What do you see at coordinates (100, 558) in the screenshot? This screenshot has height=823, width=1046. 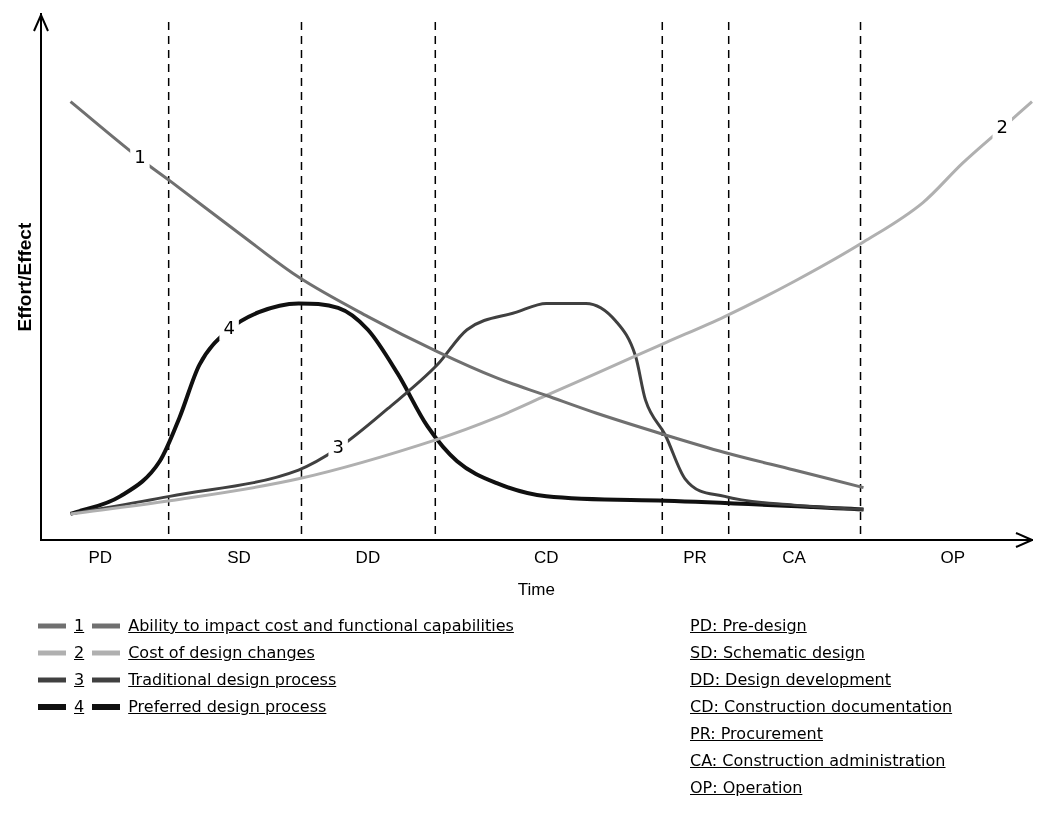 I see `x-tick-label: PD` at bounding box center [100, 558].